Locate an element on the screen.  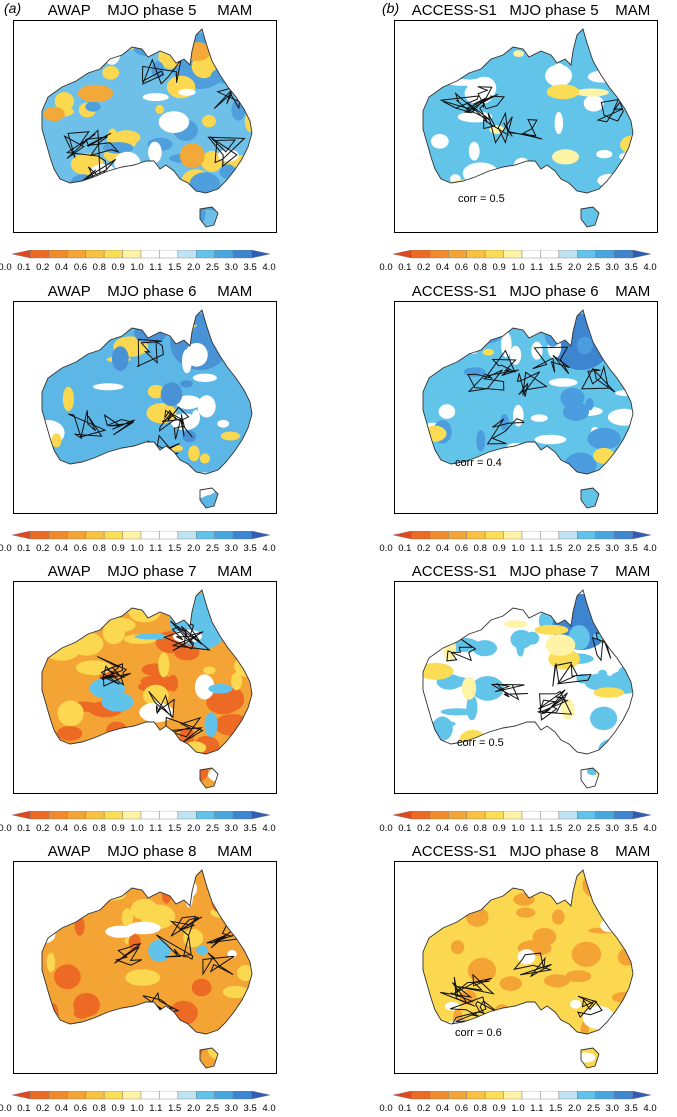
colorbar-tick-label: 0.9 is located at coordinates (499, 1108).